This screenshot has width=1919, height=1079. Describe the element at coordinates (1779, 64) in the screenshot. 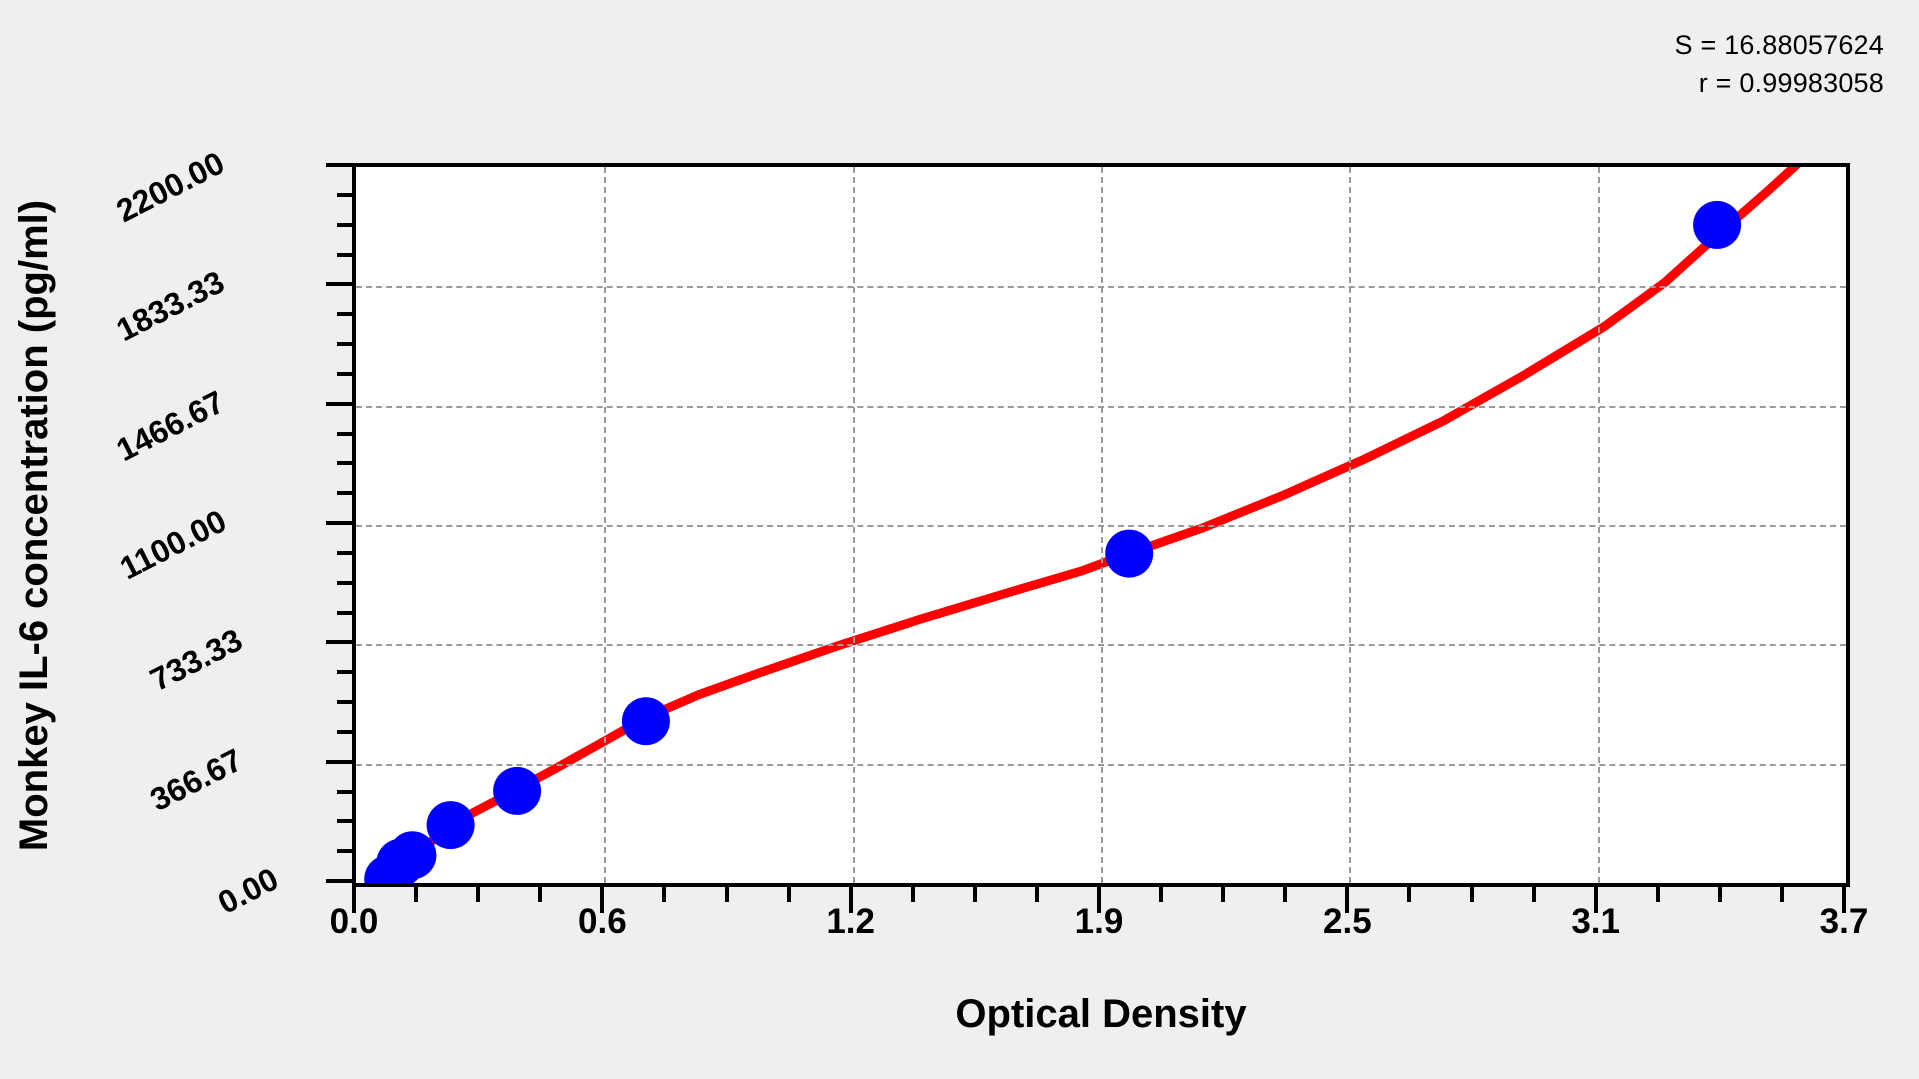

I see `statistics-annotation: S = 16.88057624 r = 0.99983058` at that location.